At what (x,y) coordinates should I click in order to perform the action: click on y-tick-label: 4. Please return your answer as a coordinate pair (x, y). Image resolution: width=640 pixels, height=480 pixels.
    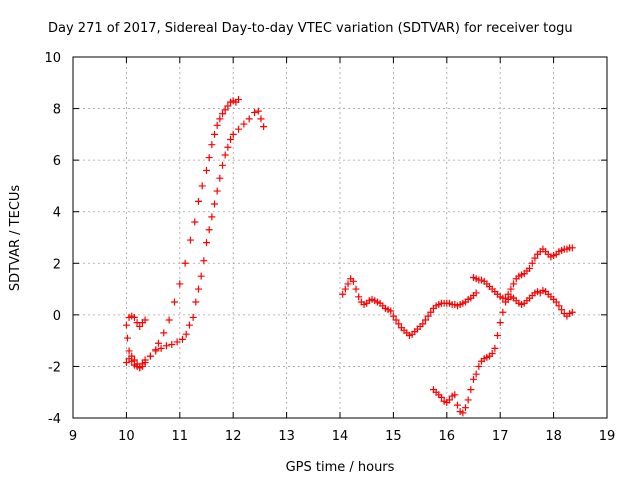
    Looking at the image, I should click on (57, 213).